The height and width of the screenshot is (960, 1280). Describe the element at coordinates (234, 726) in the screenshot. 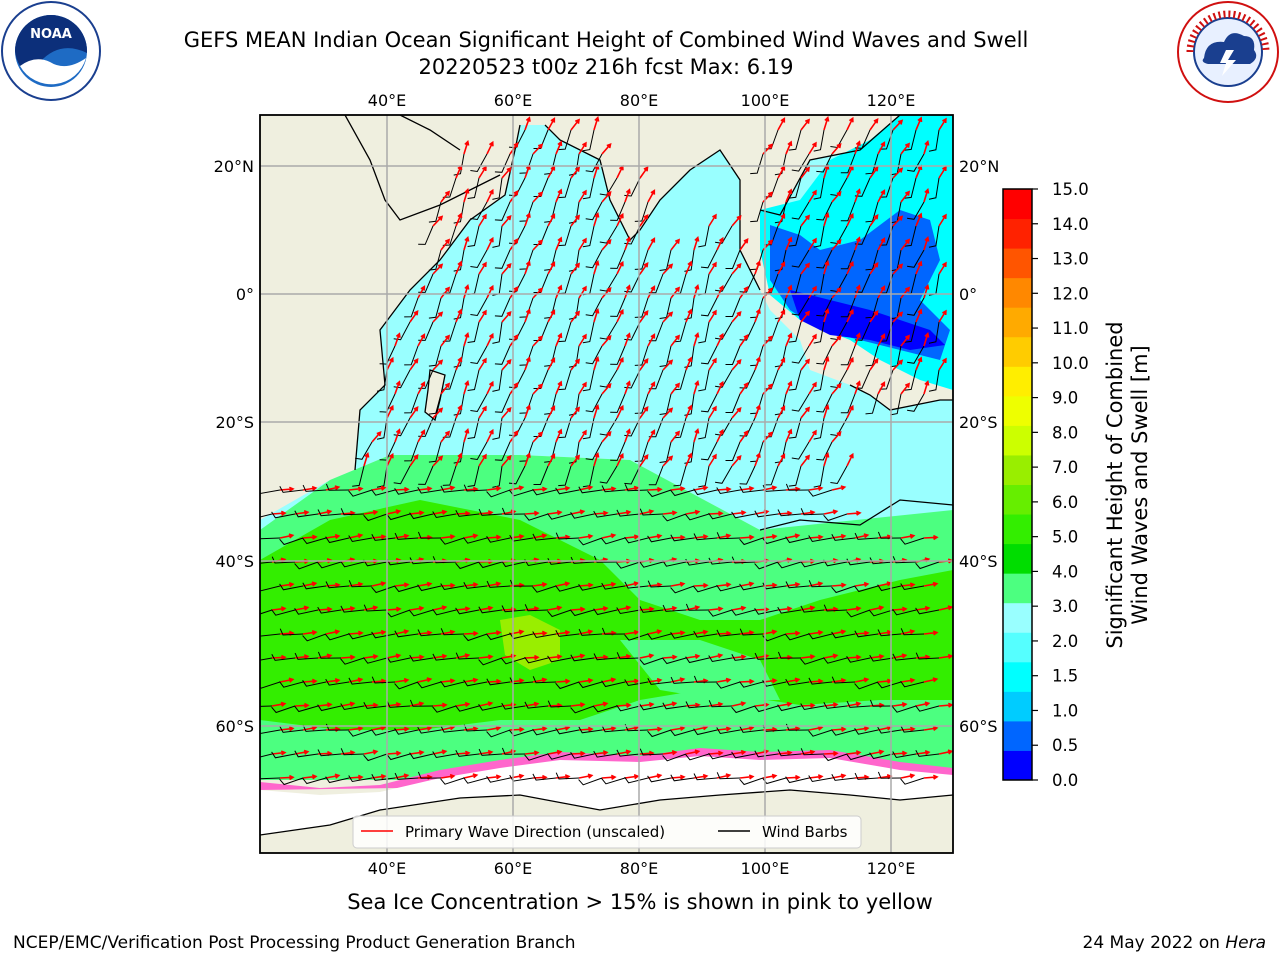

I see `lat-tick-left: 60°S` at that location.